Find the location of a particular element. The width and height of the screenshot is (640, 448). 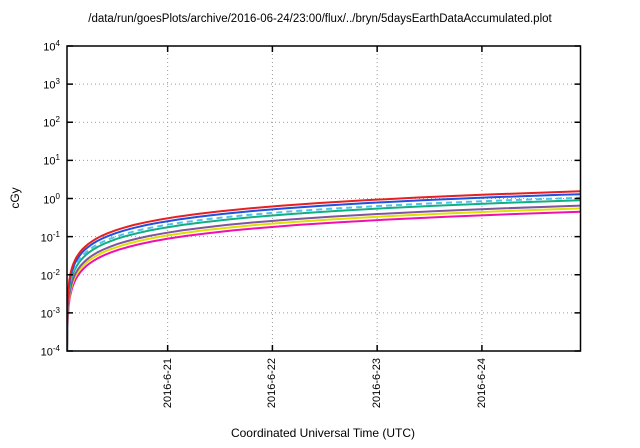

y-tick-label: 10⁴ is located at coordinates (51, 46).